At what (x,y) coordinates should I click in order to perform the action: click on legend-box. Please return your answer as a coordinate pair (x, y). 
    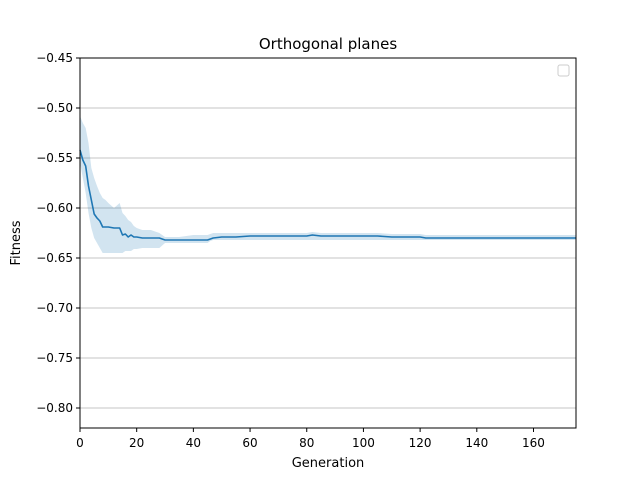
    Looking at the image, I should click on (563, 70).